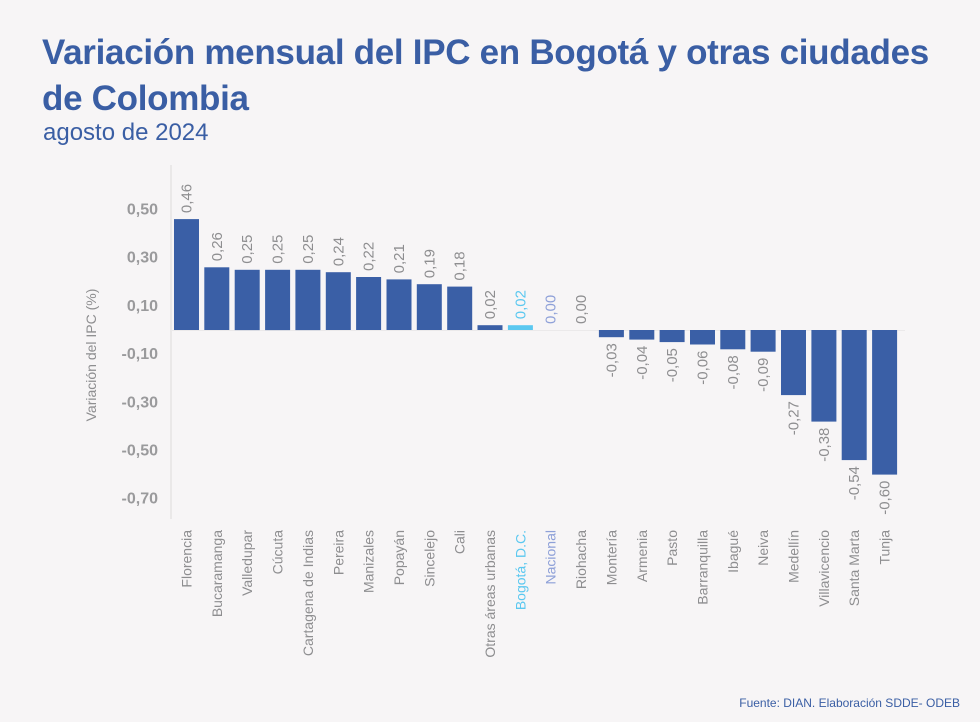 The width and height of the screenshot is (980, 722). What do you see at coordinates (611, 557) in the screenshot?
I see `category-label-monteria: Montería` at bounding box center [611, 557].